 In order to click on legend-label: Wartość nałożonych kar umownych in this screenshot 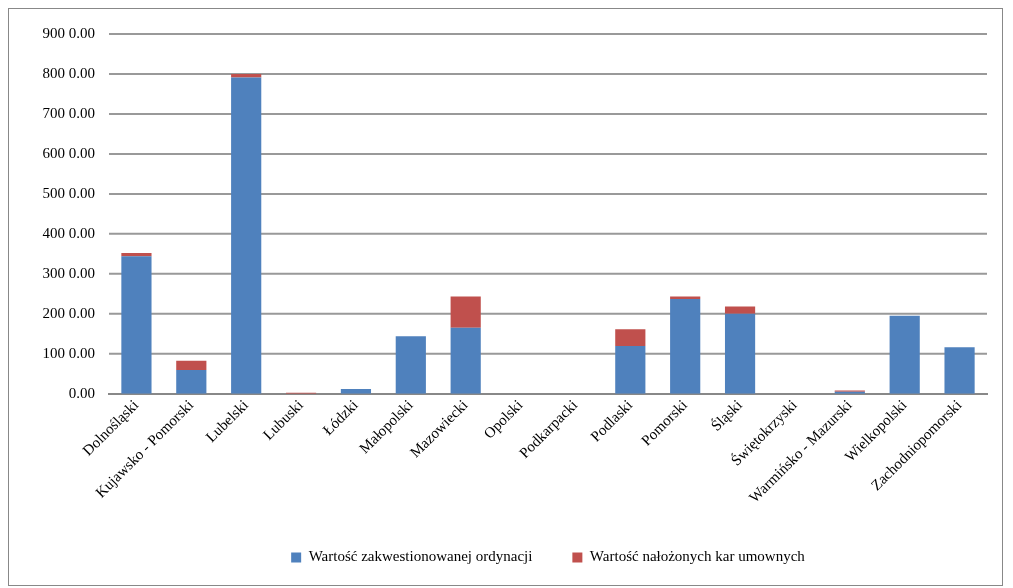, I will do `click(697, 556)`.